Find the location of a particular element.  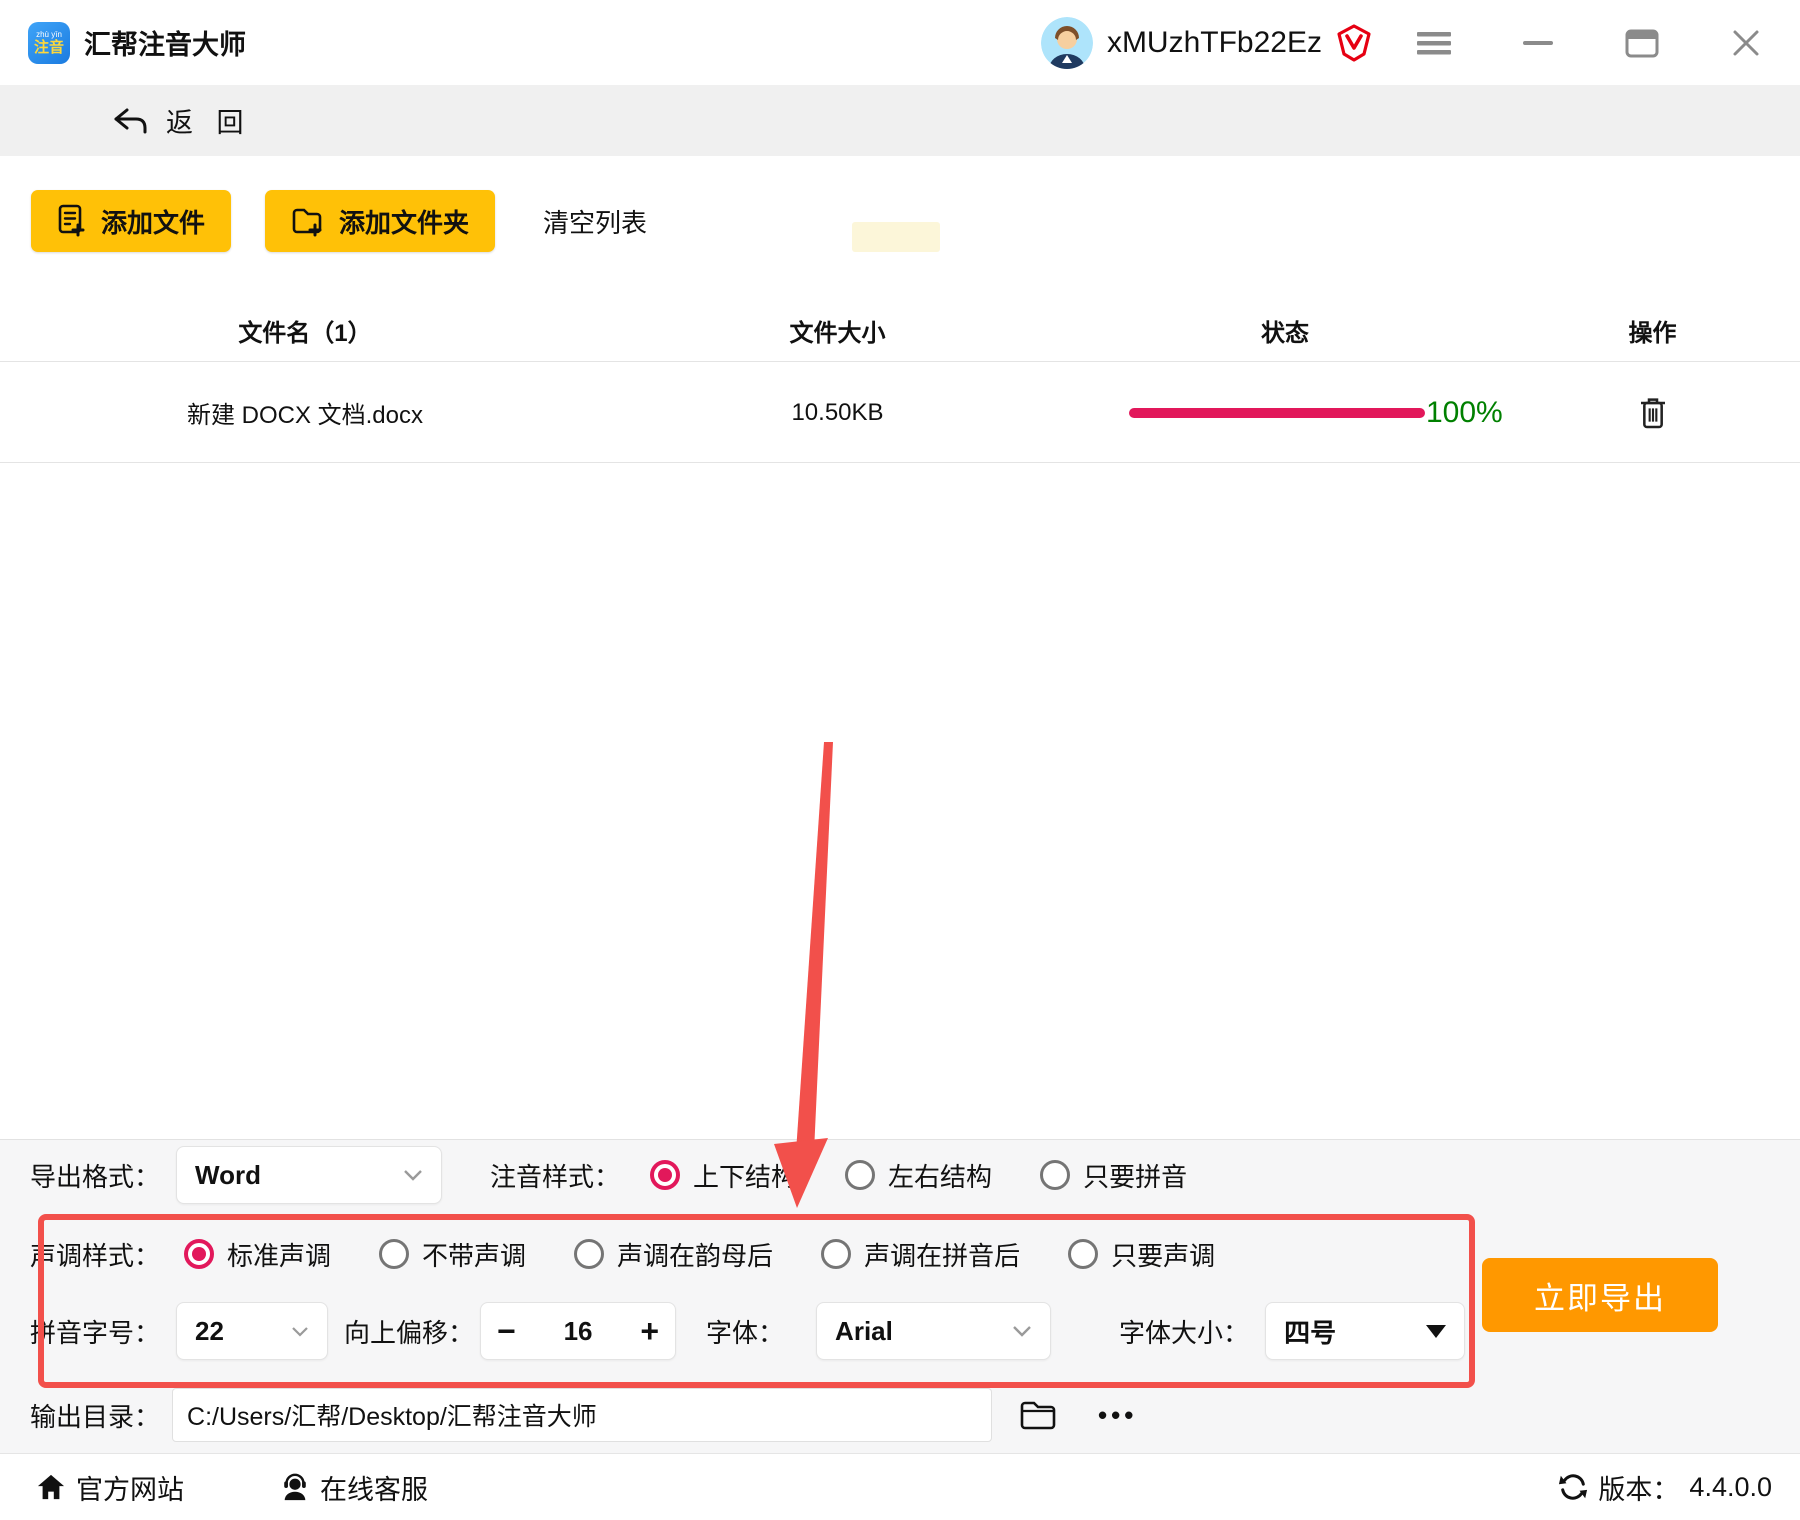

radio-zhuyin-leftright: 左右结构 is located at coordinates (918, 1175).